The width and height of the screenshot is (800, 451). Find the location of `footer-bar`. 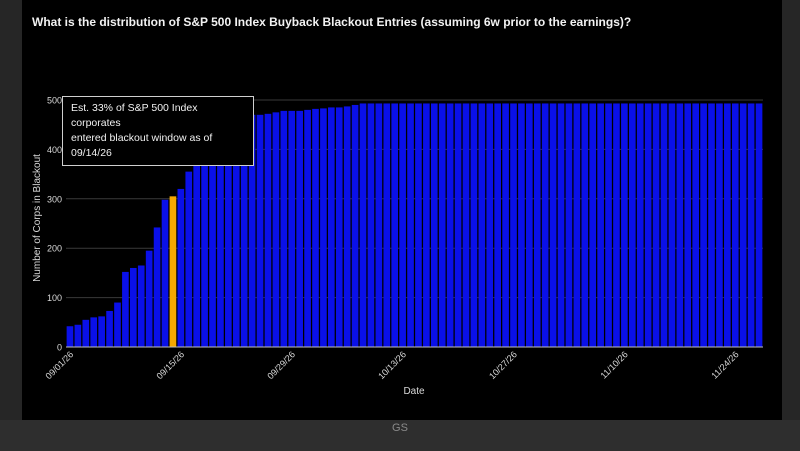

footer-bar is located at coordinates (400, 435).